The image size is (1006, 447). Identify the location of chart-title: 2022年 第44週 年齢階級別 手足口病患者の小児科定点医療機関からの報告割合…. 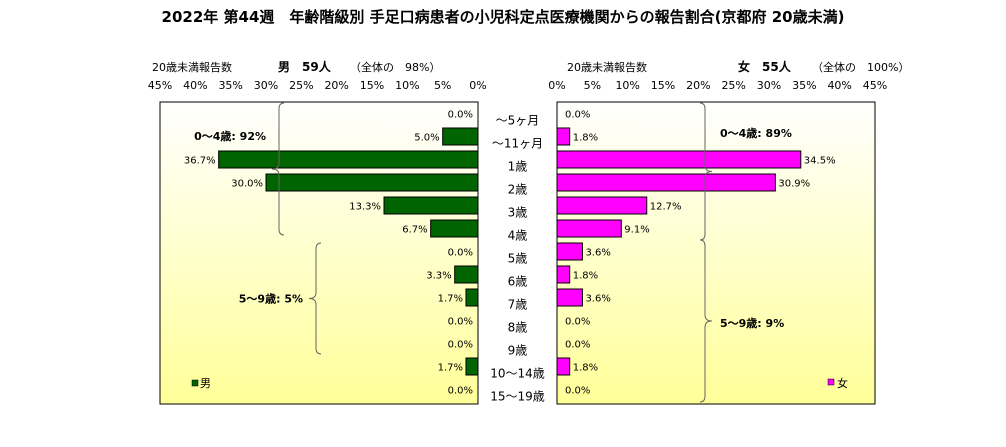
(503, 17).